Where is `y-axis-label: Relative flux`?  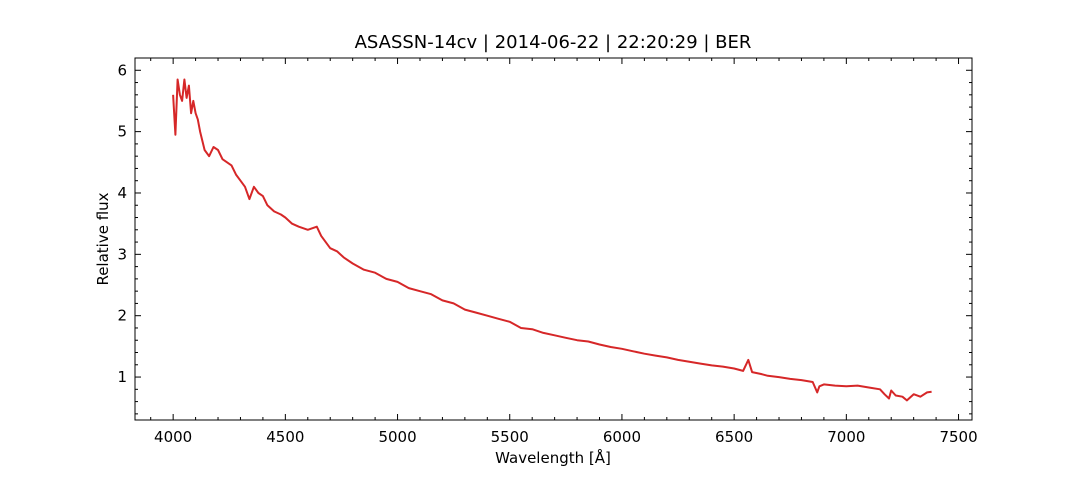 y-axis-label: Relative flux is located at coordinates (103, 238).